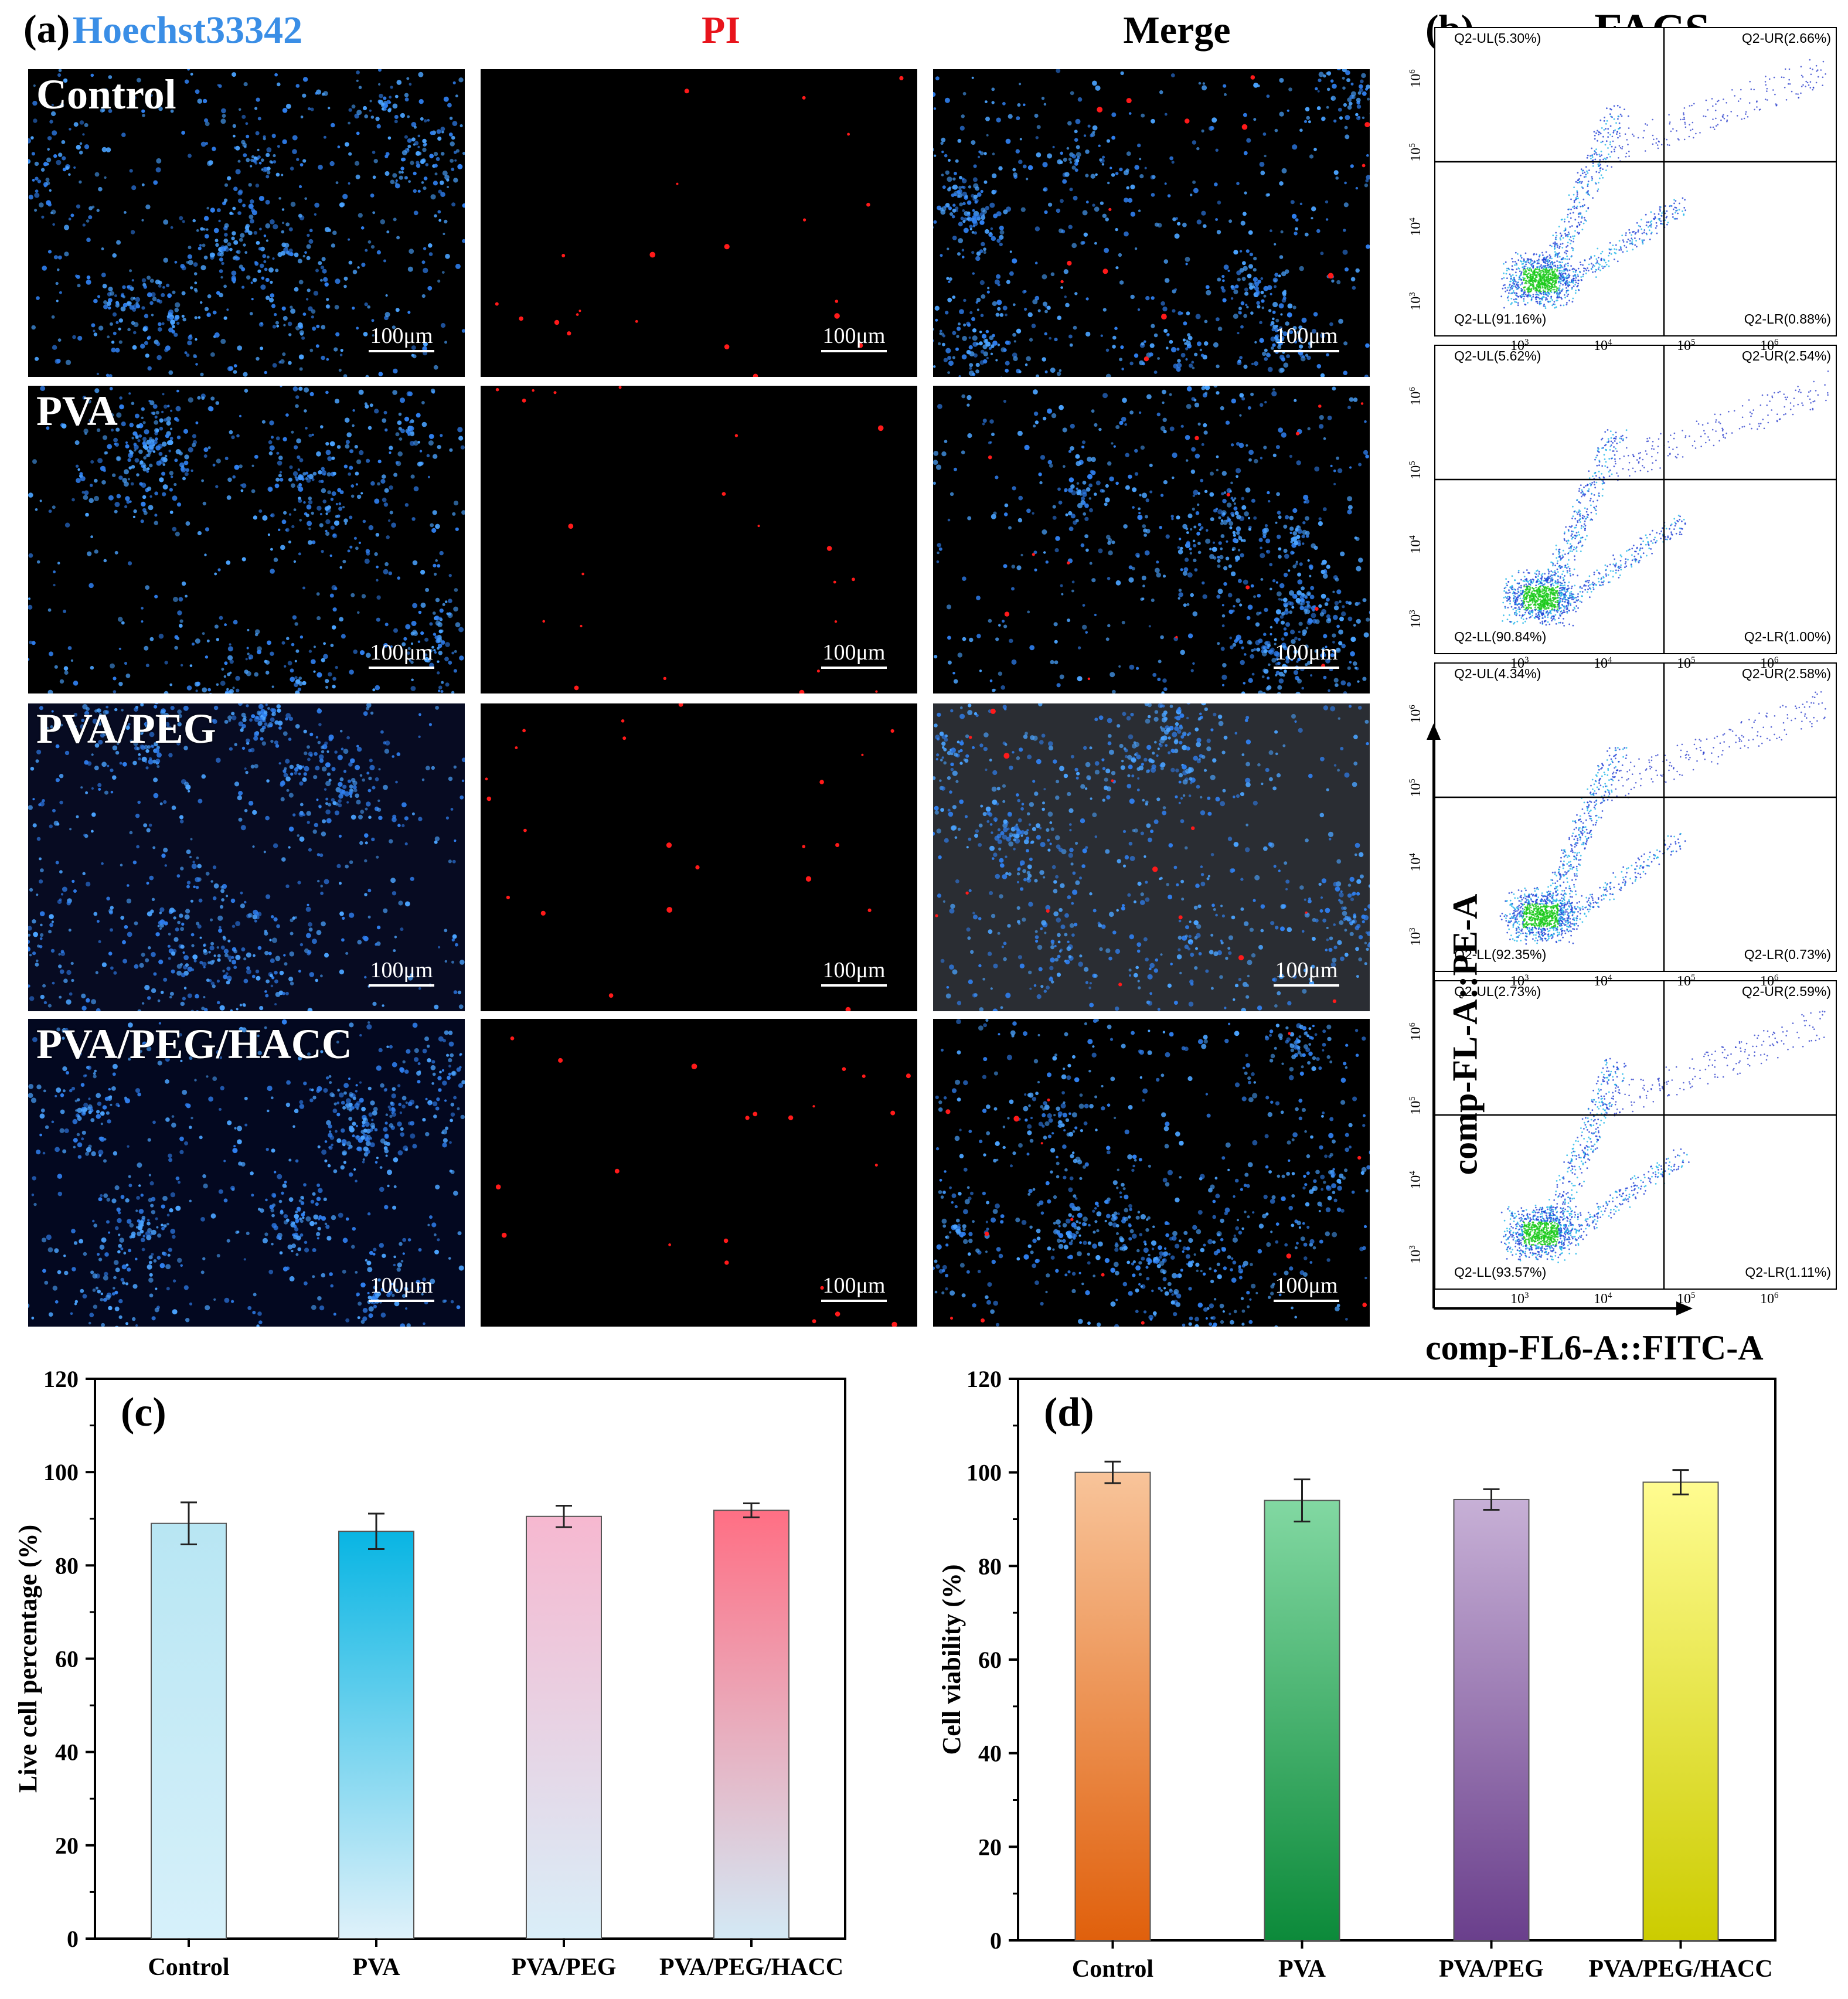 This screenshot has width=1848, height=1999. I want to click on column-header-merge: Merge, so click(1177, 30).